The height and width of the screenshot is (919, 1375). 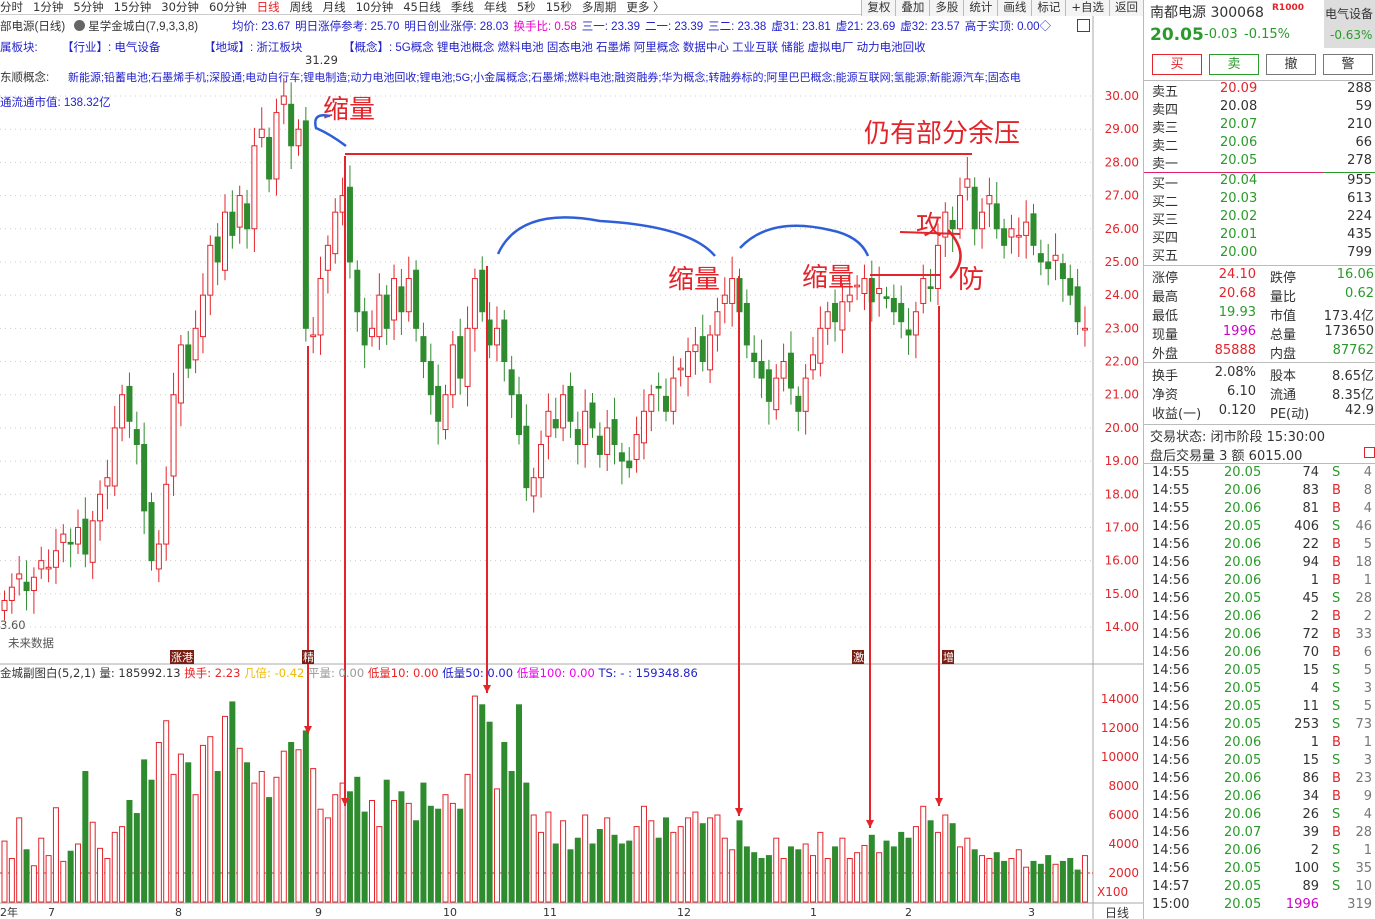 I want to click on price-pct: -0.15%, so click(x=1267, y=34).